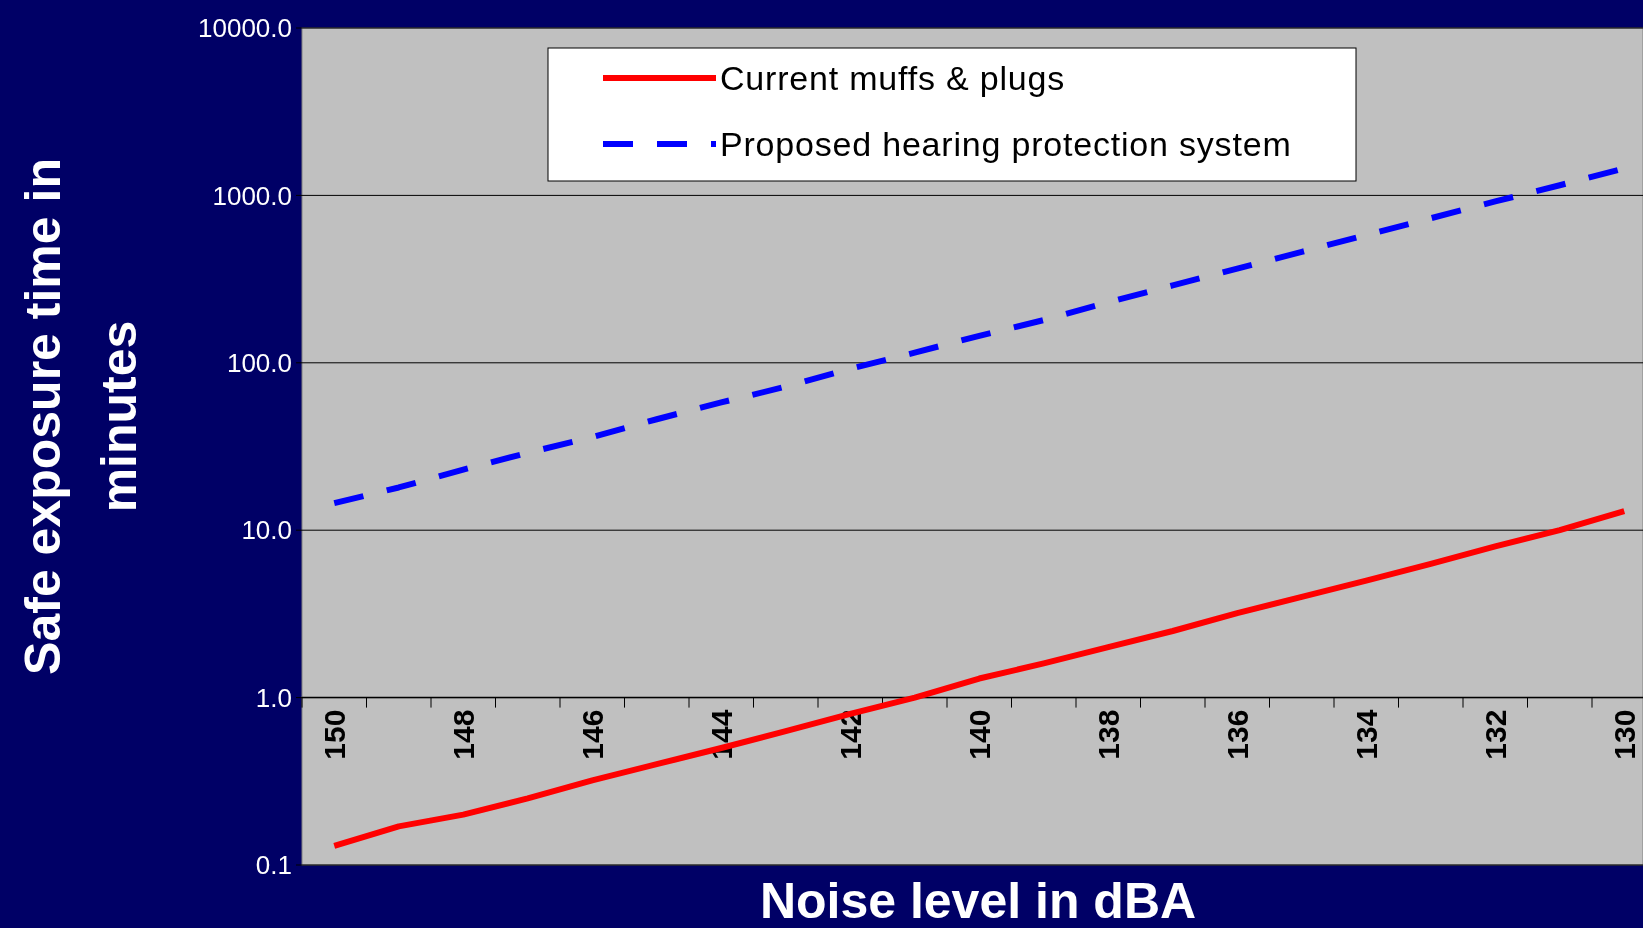 Image resolution: width=1643 pixels, height=928 pixels. Describe the element at coordinates (1006, 143) in the screenshot. I see `legend-label: Proposed hearing protection system` at that location.